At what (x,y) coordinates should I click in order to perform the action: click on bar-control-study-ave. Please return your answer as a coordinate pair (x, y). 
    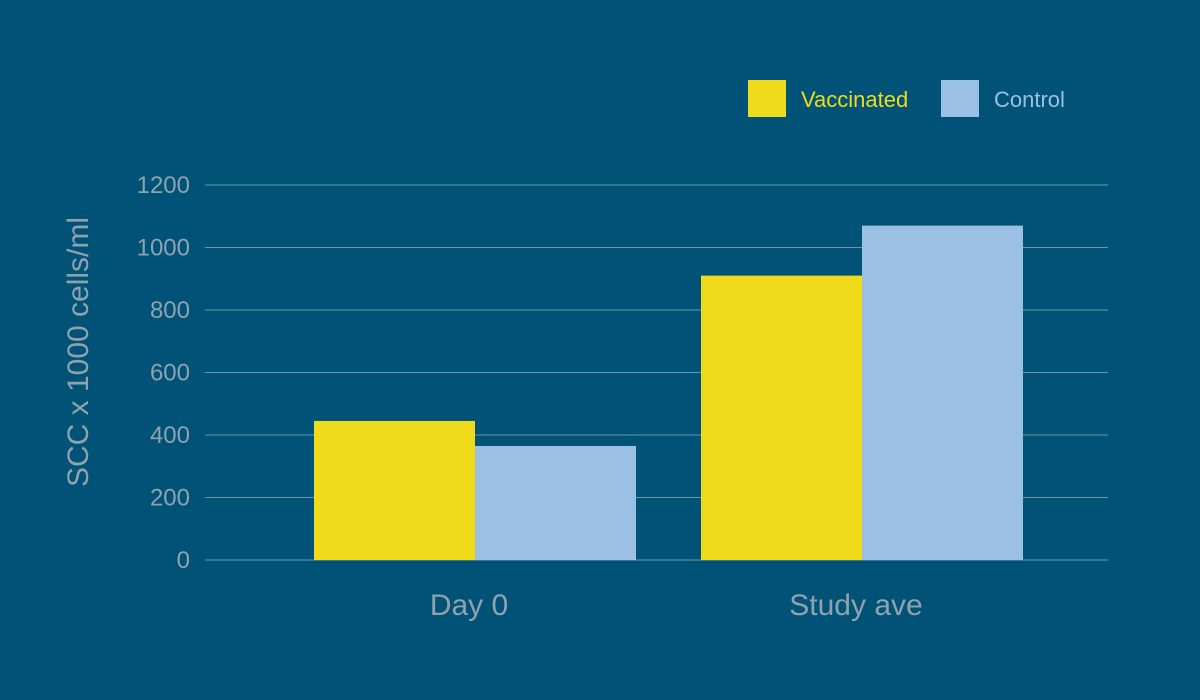
    Looking at the image, I should click on (942, 392).